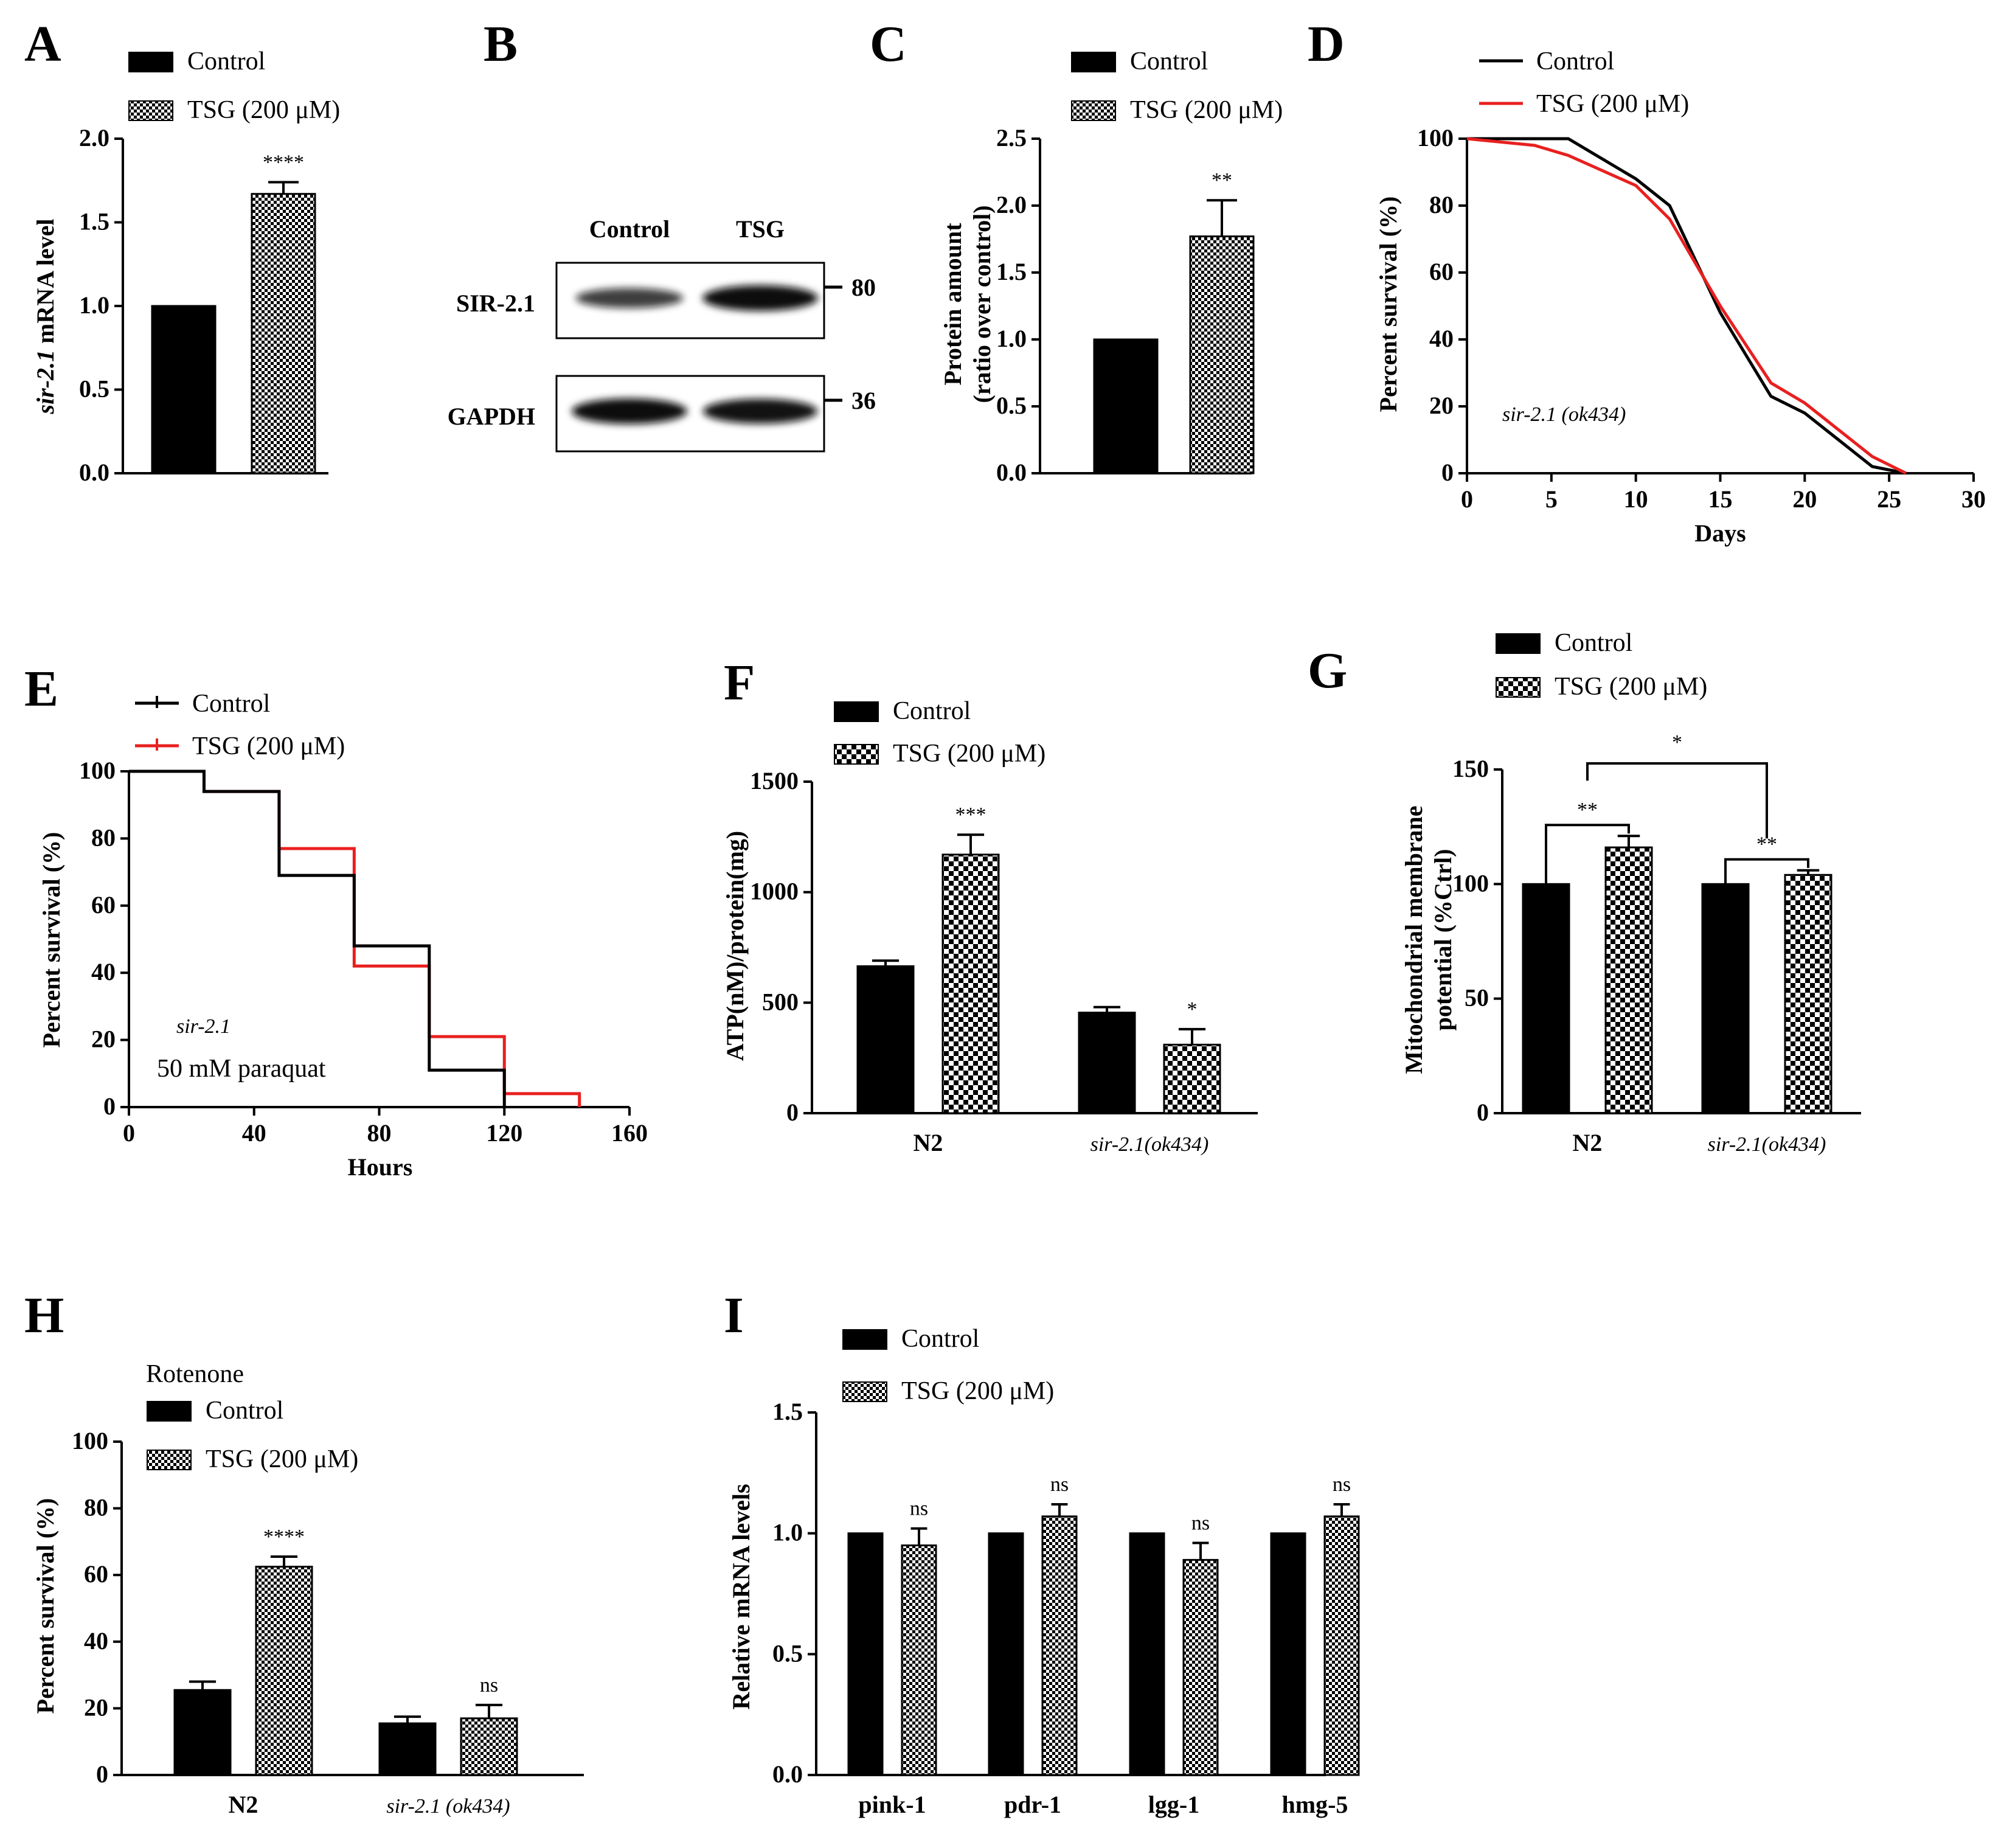 Image resolution: width=2004 pixels, height=1848 pixels. I want to click on panel-c-y-tick-label: 0.0, so click(1011, 472).